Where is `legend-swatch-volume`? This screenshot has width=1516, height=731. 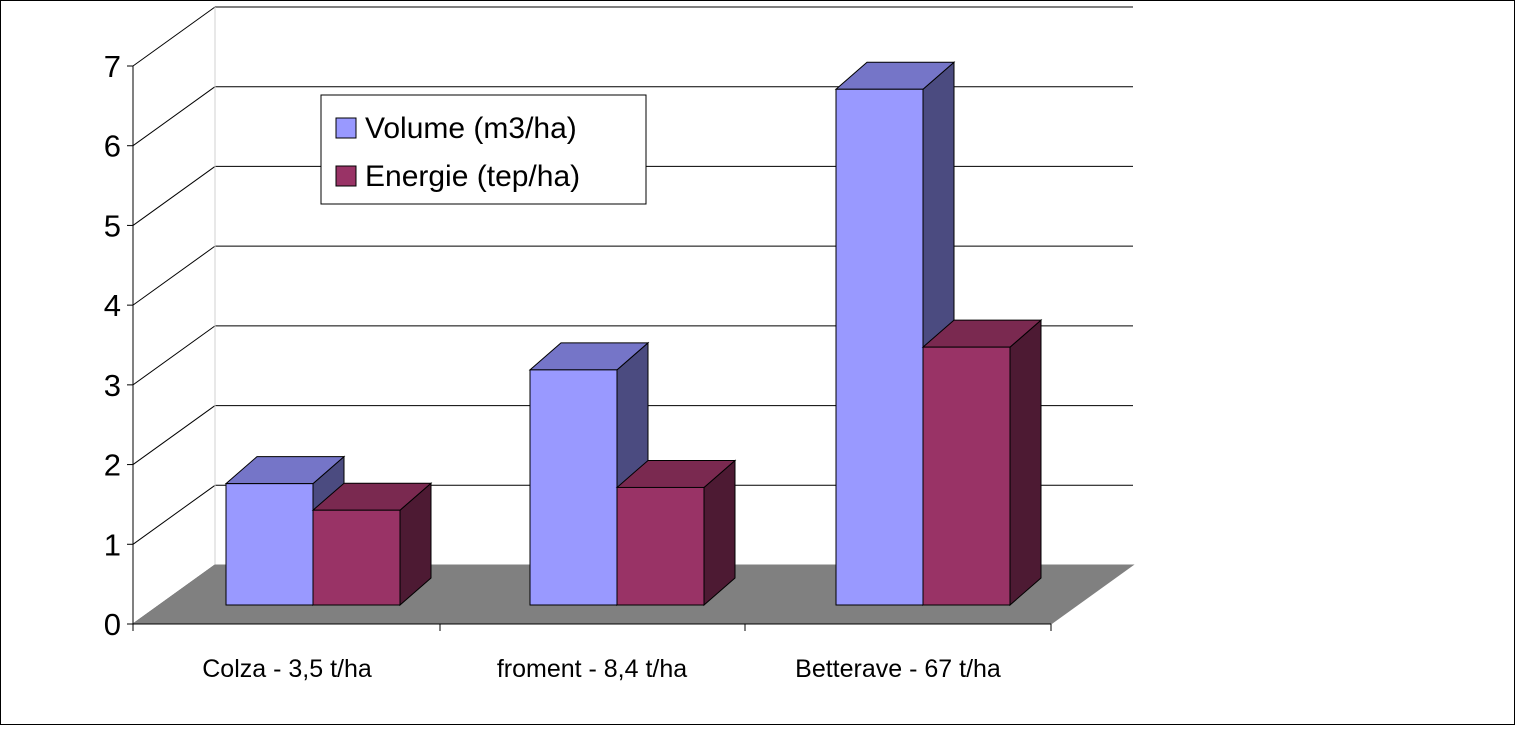 legend-swatch-volume is located at coordinates (346, 128).